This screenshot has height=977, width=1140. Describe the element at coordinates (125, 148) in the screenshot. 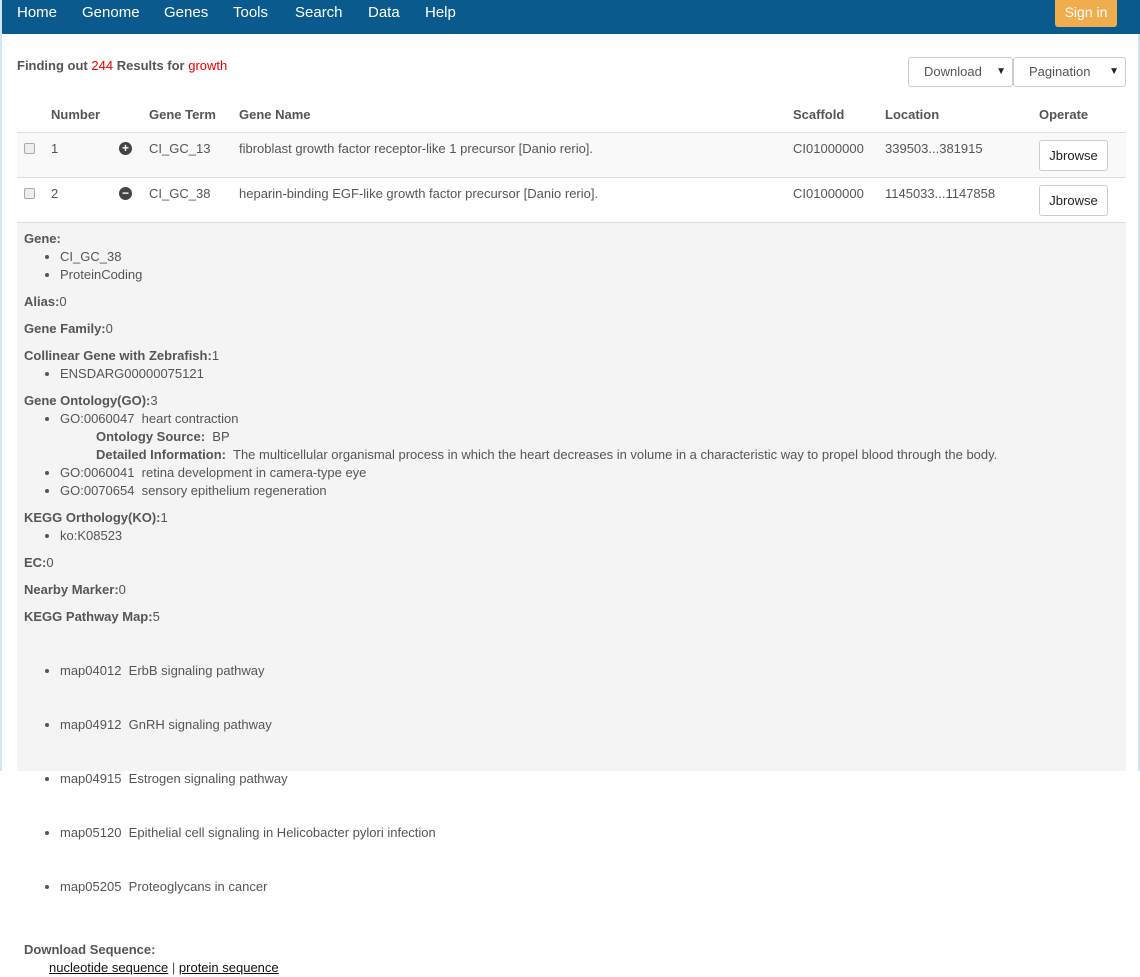

I see `expand-plus-icon: +` at that location.